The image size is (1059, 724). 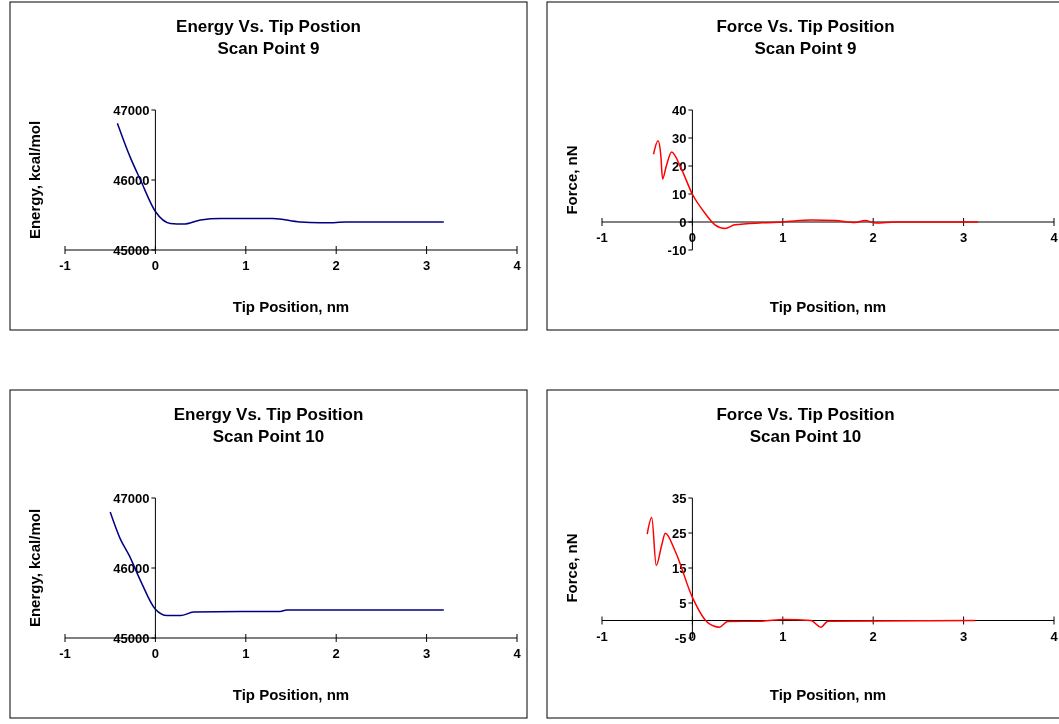 I want to click on y-tick-label: 0, so click(x=683, y=222).